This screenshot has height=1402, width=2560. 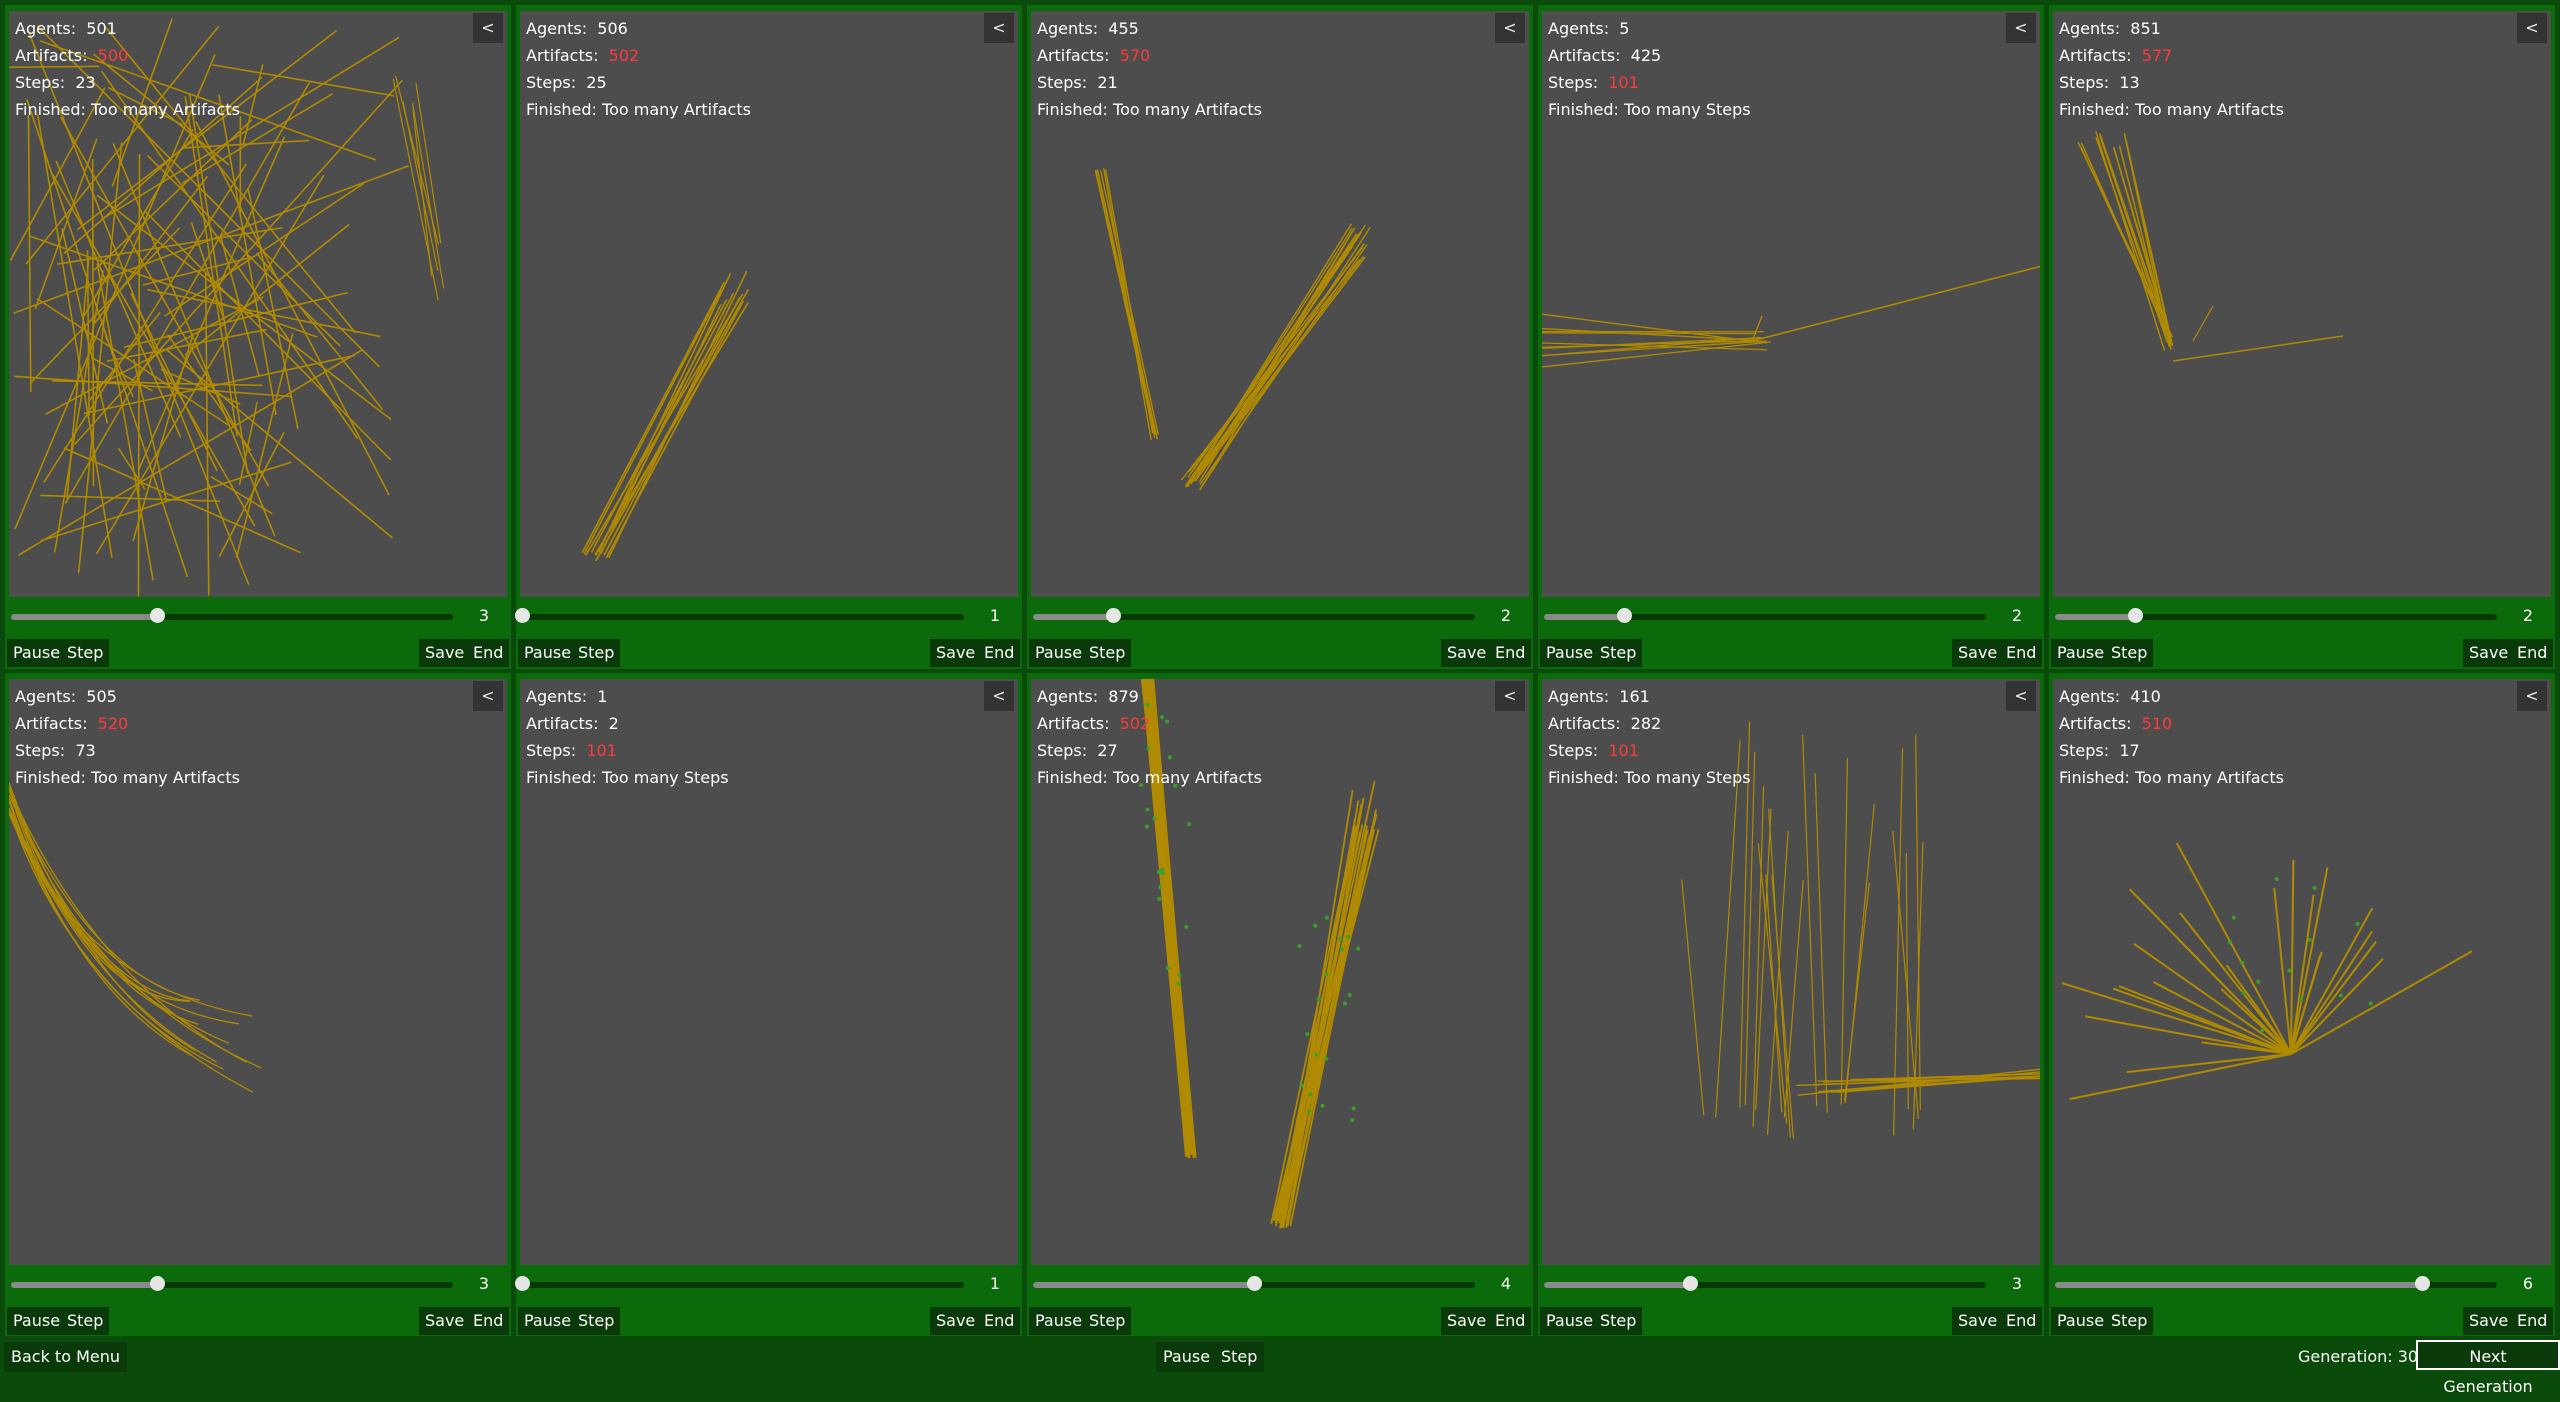 I want to click on back-to-menu-button: Back to Menu, so click(x=65, y=1357).